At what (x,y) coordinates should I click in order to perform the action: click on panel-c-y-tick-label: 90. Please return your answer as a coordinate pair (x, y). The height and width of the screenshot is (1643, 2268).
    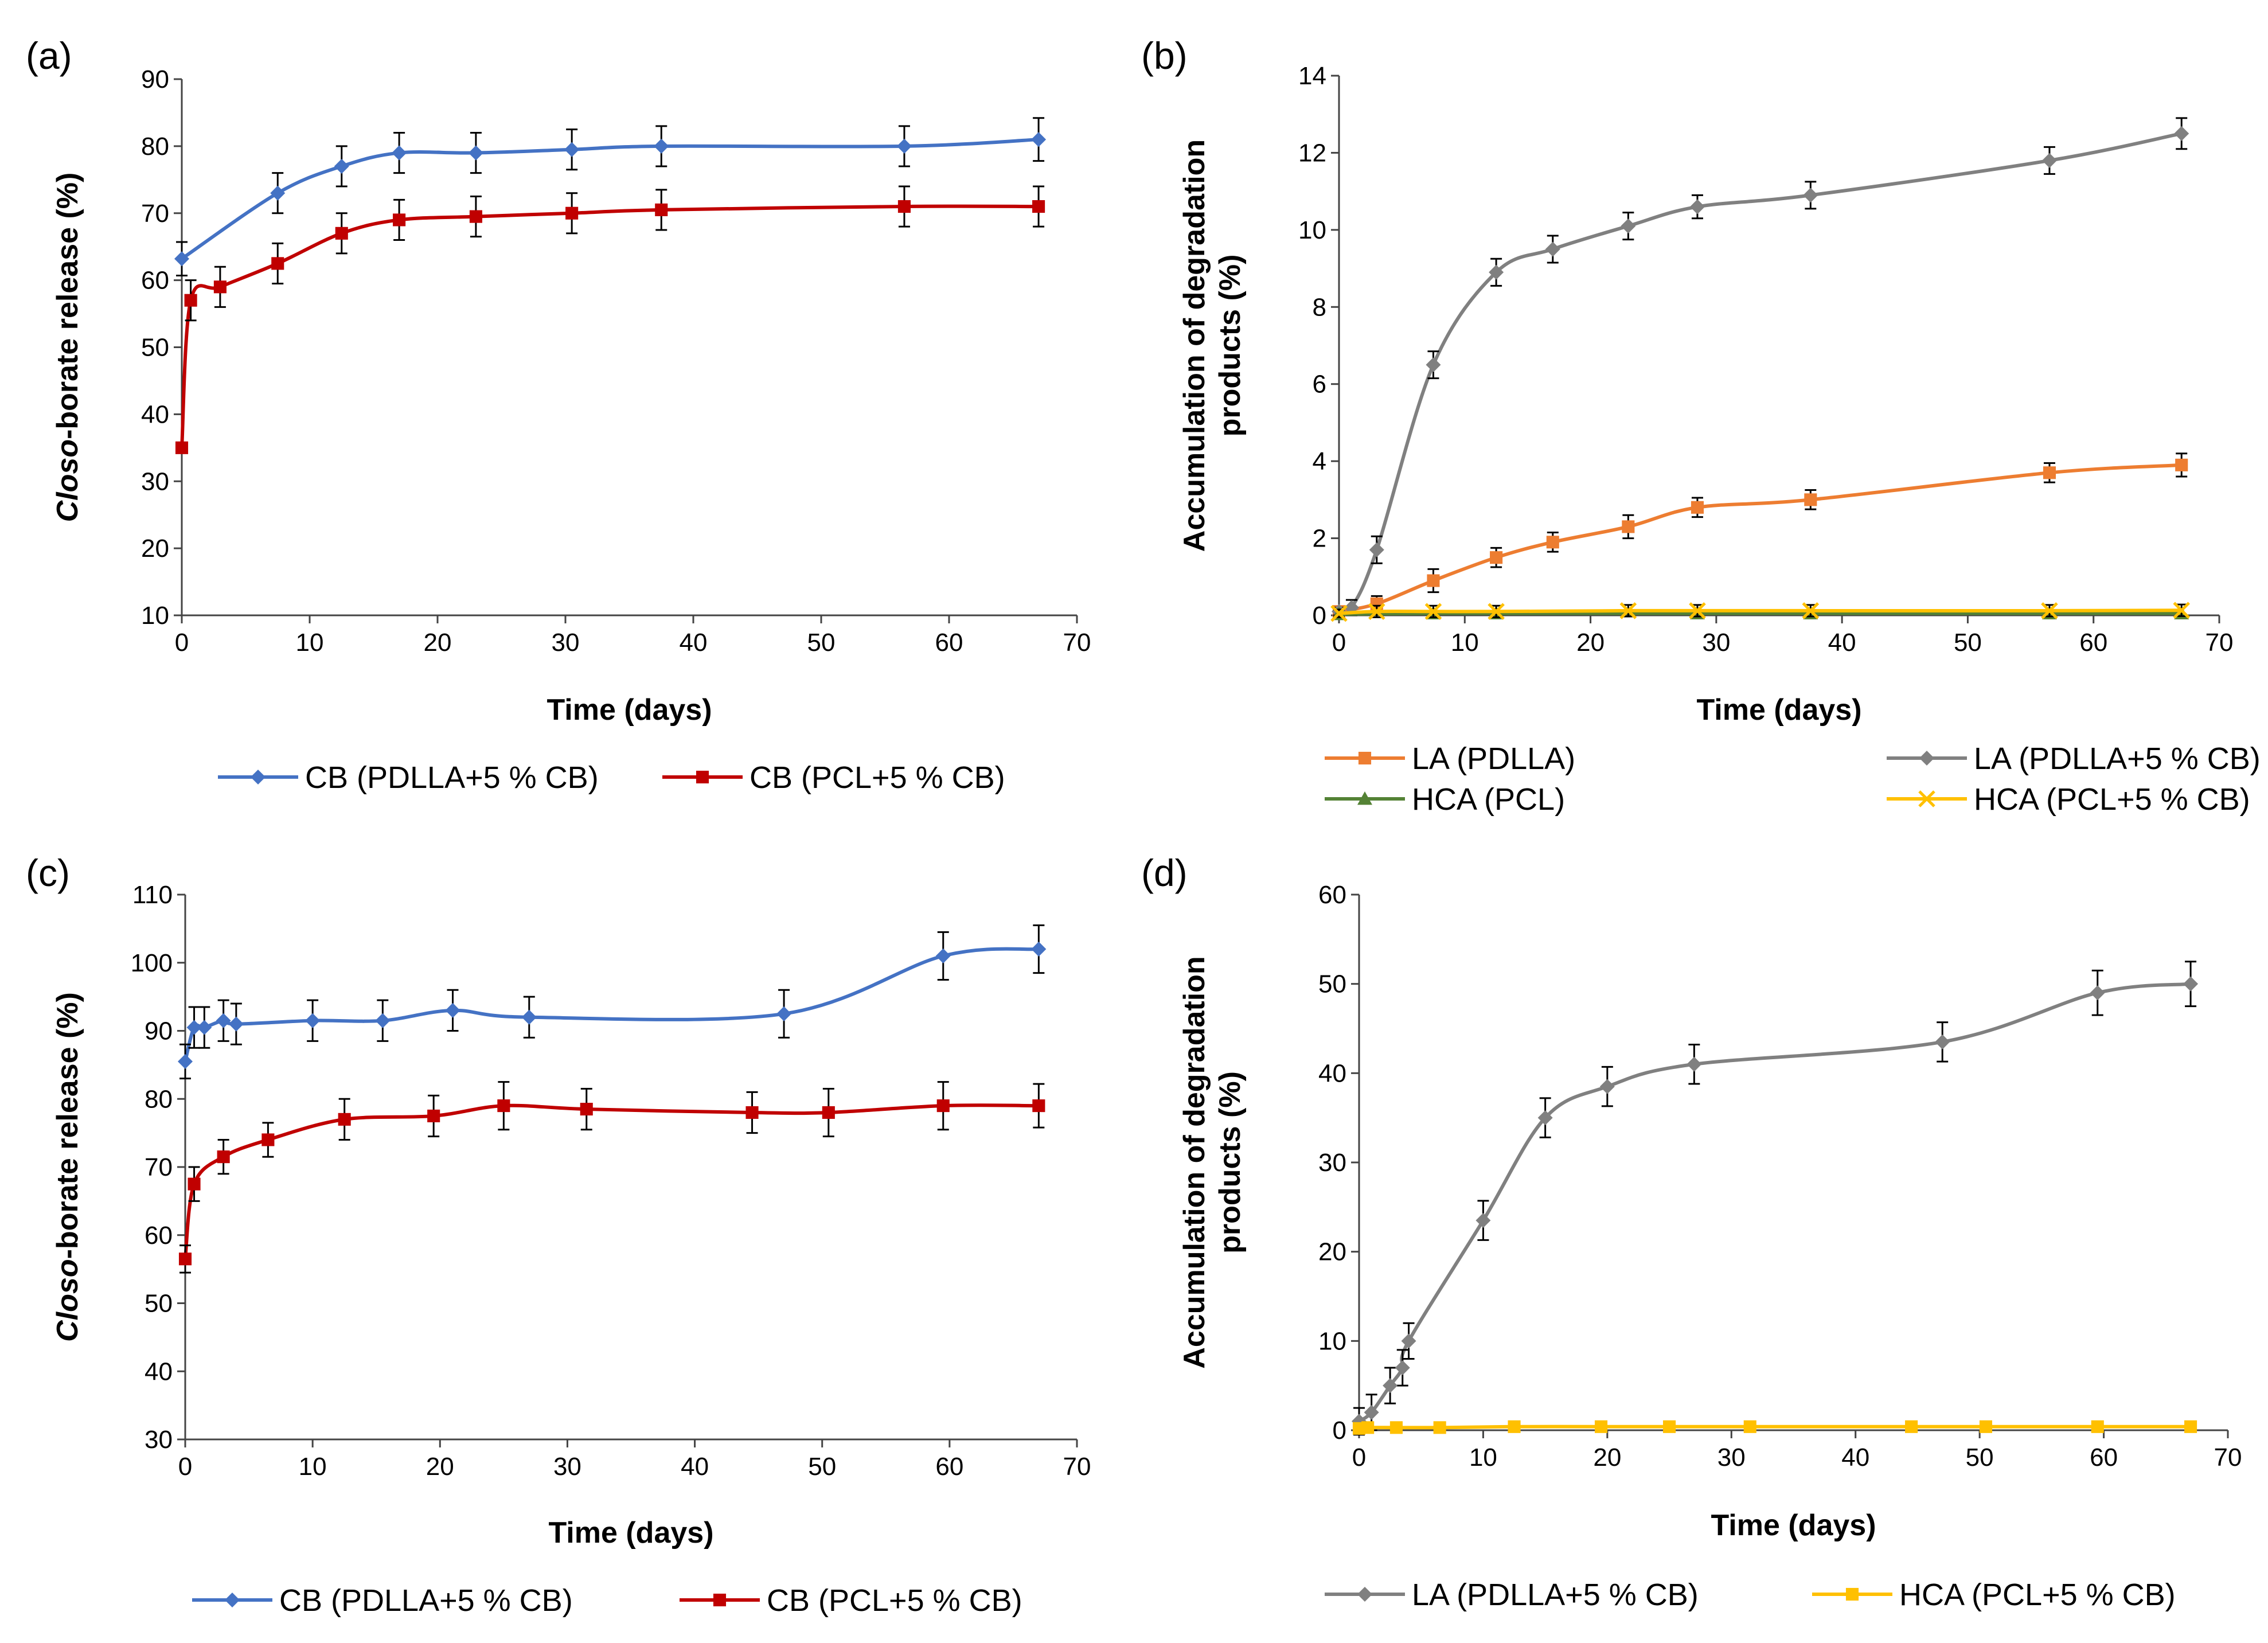
    Looking at the image, I should click on (159, 1031).